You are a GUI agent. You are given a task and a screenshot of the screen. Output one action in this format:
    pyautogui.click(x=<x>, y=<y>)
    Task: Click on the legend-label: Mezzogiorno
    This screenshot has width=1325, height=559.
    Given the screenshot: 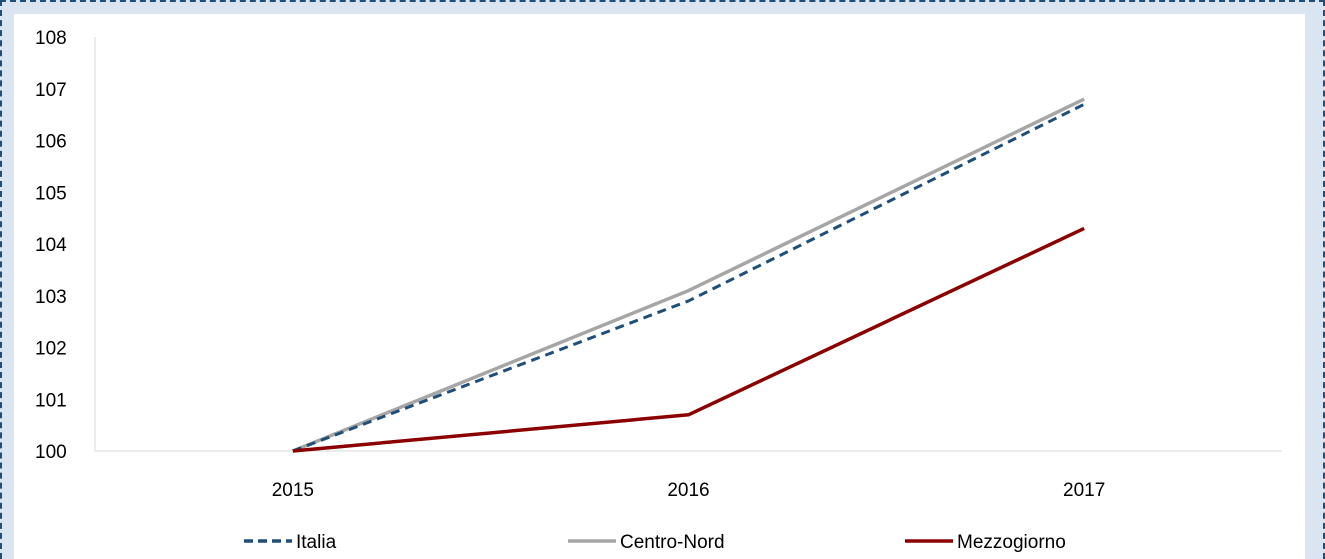 What is the action you would take?
    pyautogui.click(x=1011, y=542)
    